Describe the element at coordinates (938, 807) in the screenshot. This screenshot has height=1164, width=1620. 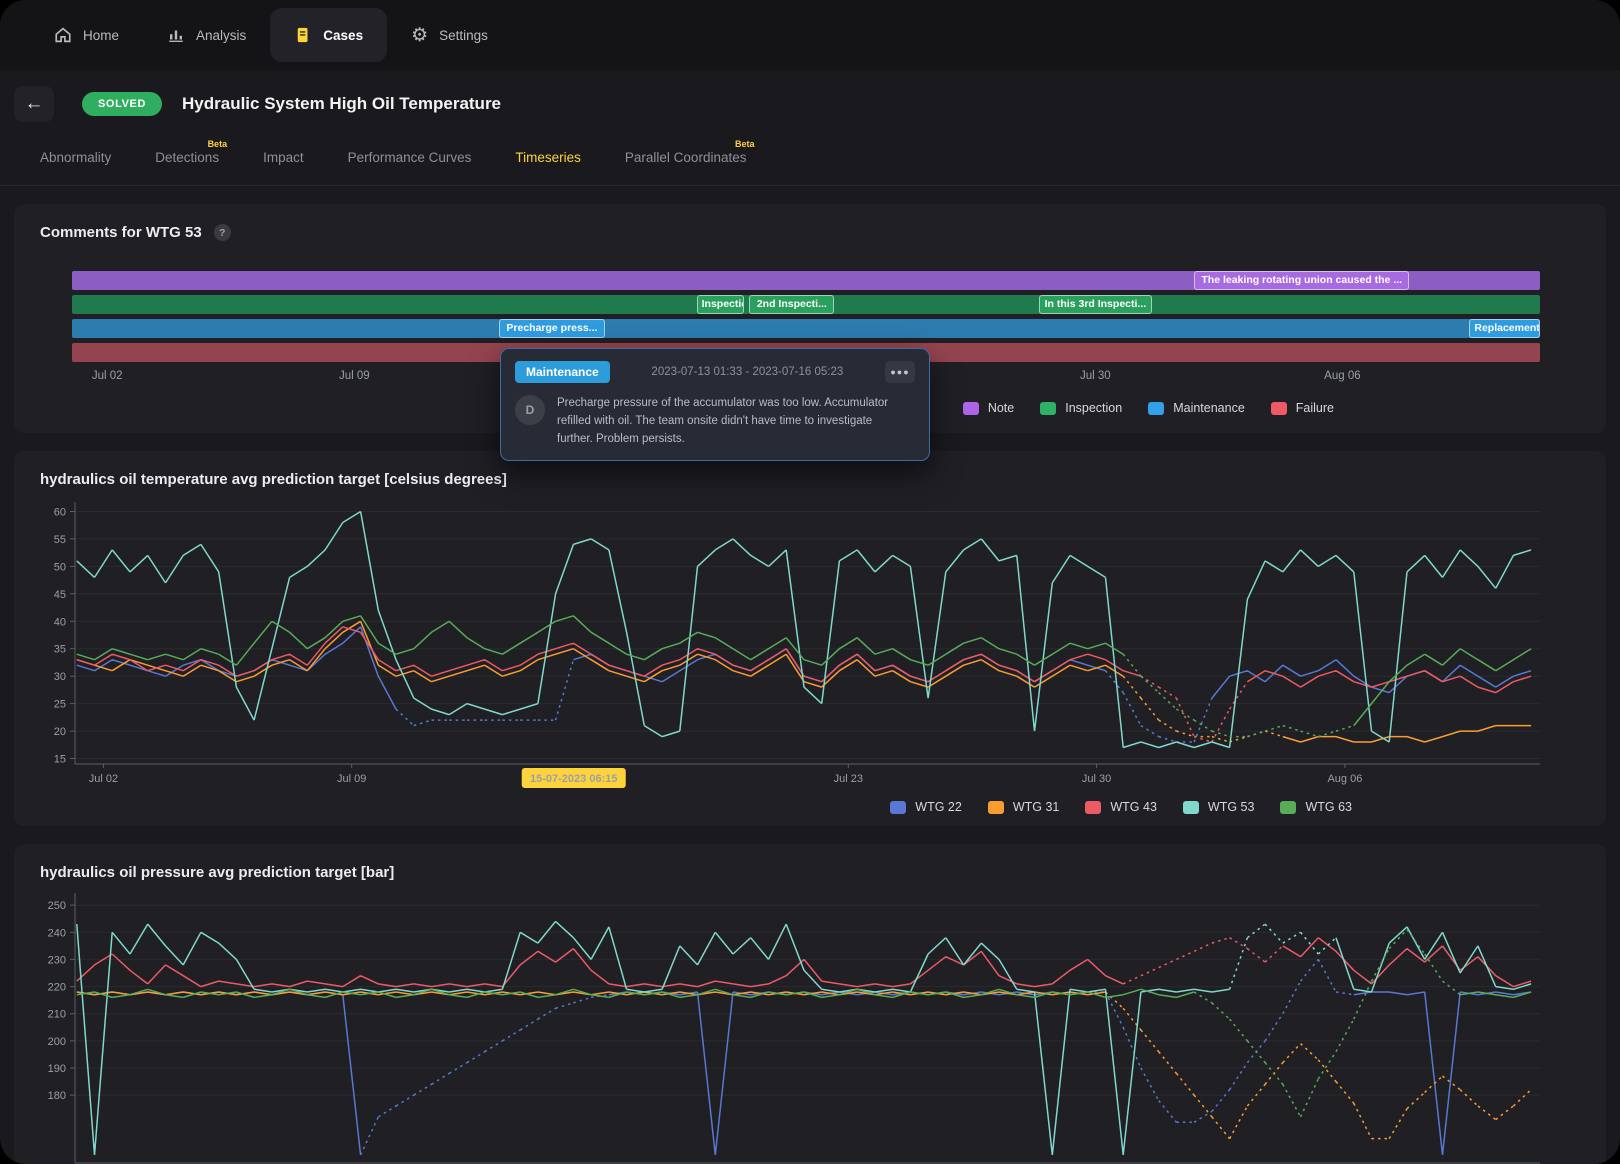
I see `legend-label: WTG 22` at that location.